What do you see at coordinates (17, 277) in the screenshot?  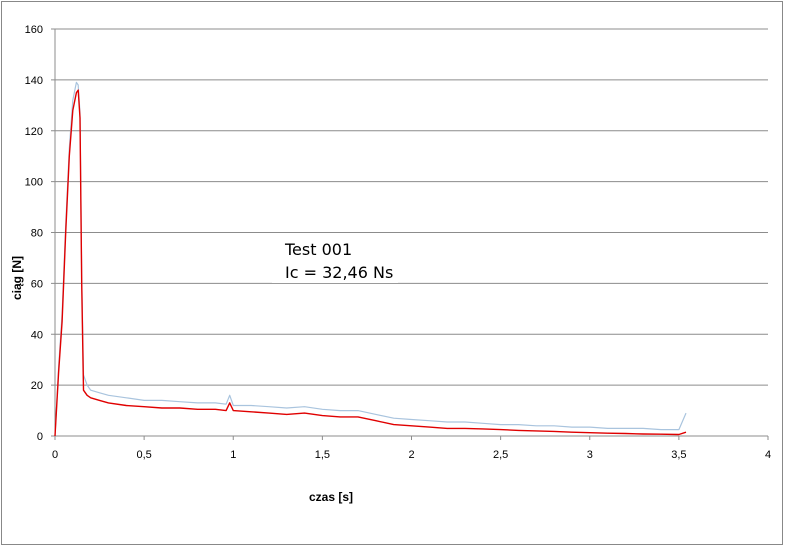 I see `y-axis-title: ciąg [N]` at bounding box center [17, 277].